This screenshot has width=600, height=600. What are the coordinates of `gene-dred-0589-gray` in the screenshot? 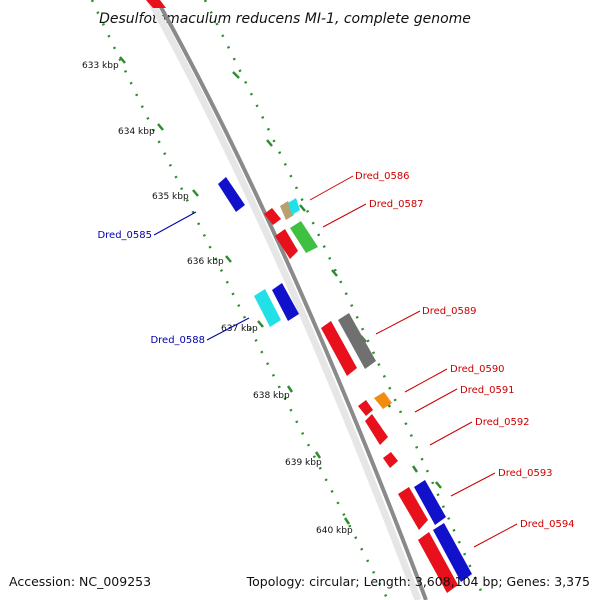 It's located at (357, 341).